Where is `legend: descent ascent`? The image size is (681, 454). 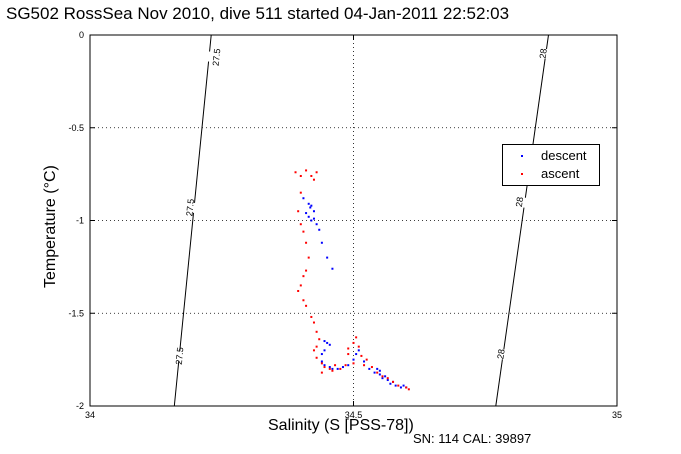
legend: descent ascent is located at coordinates (551, 165).